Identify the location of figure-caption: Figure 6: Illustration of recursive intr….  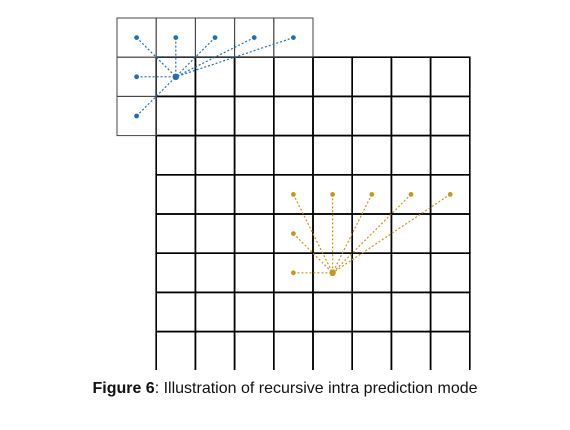
(285, 389).